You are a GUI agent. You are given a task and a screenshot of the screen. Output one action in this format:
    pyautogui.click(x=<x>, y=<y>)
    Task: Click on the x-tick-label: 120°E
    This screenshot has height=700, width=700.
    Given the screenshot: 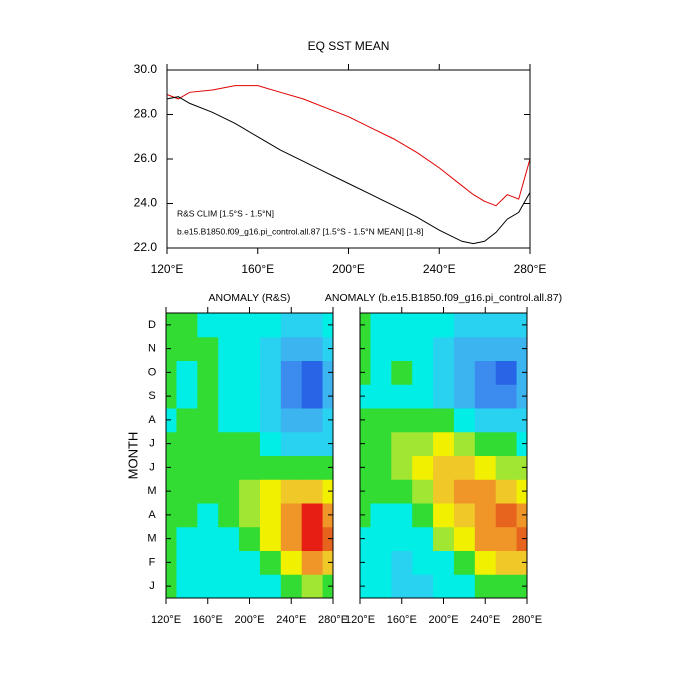 What is the action you would take?
    pyautogui.click(x=360, y=620)
    